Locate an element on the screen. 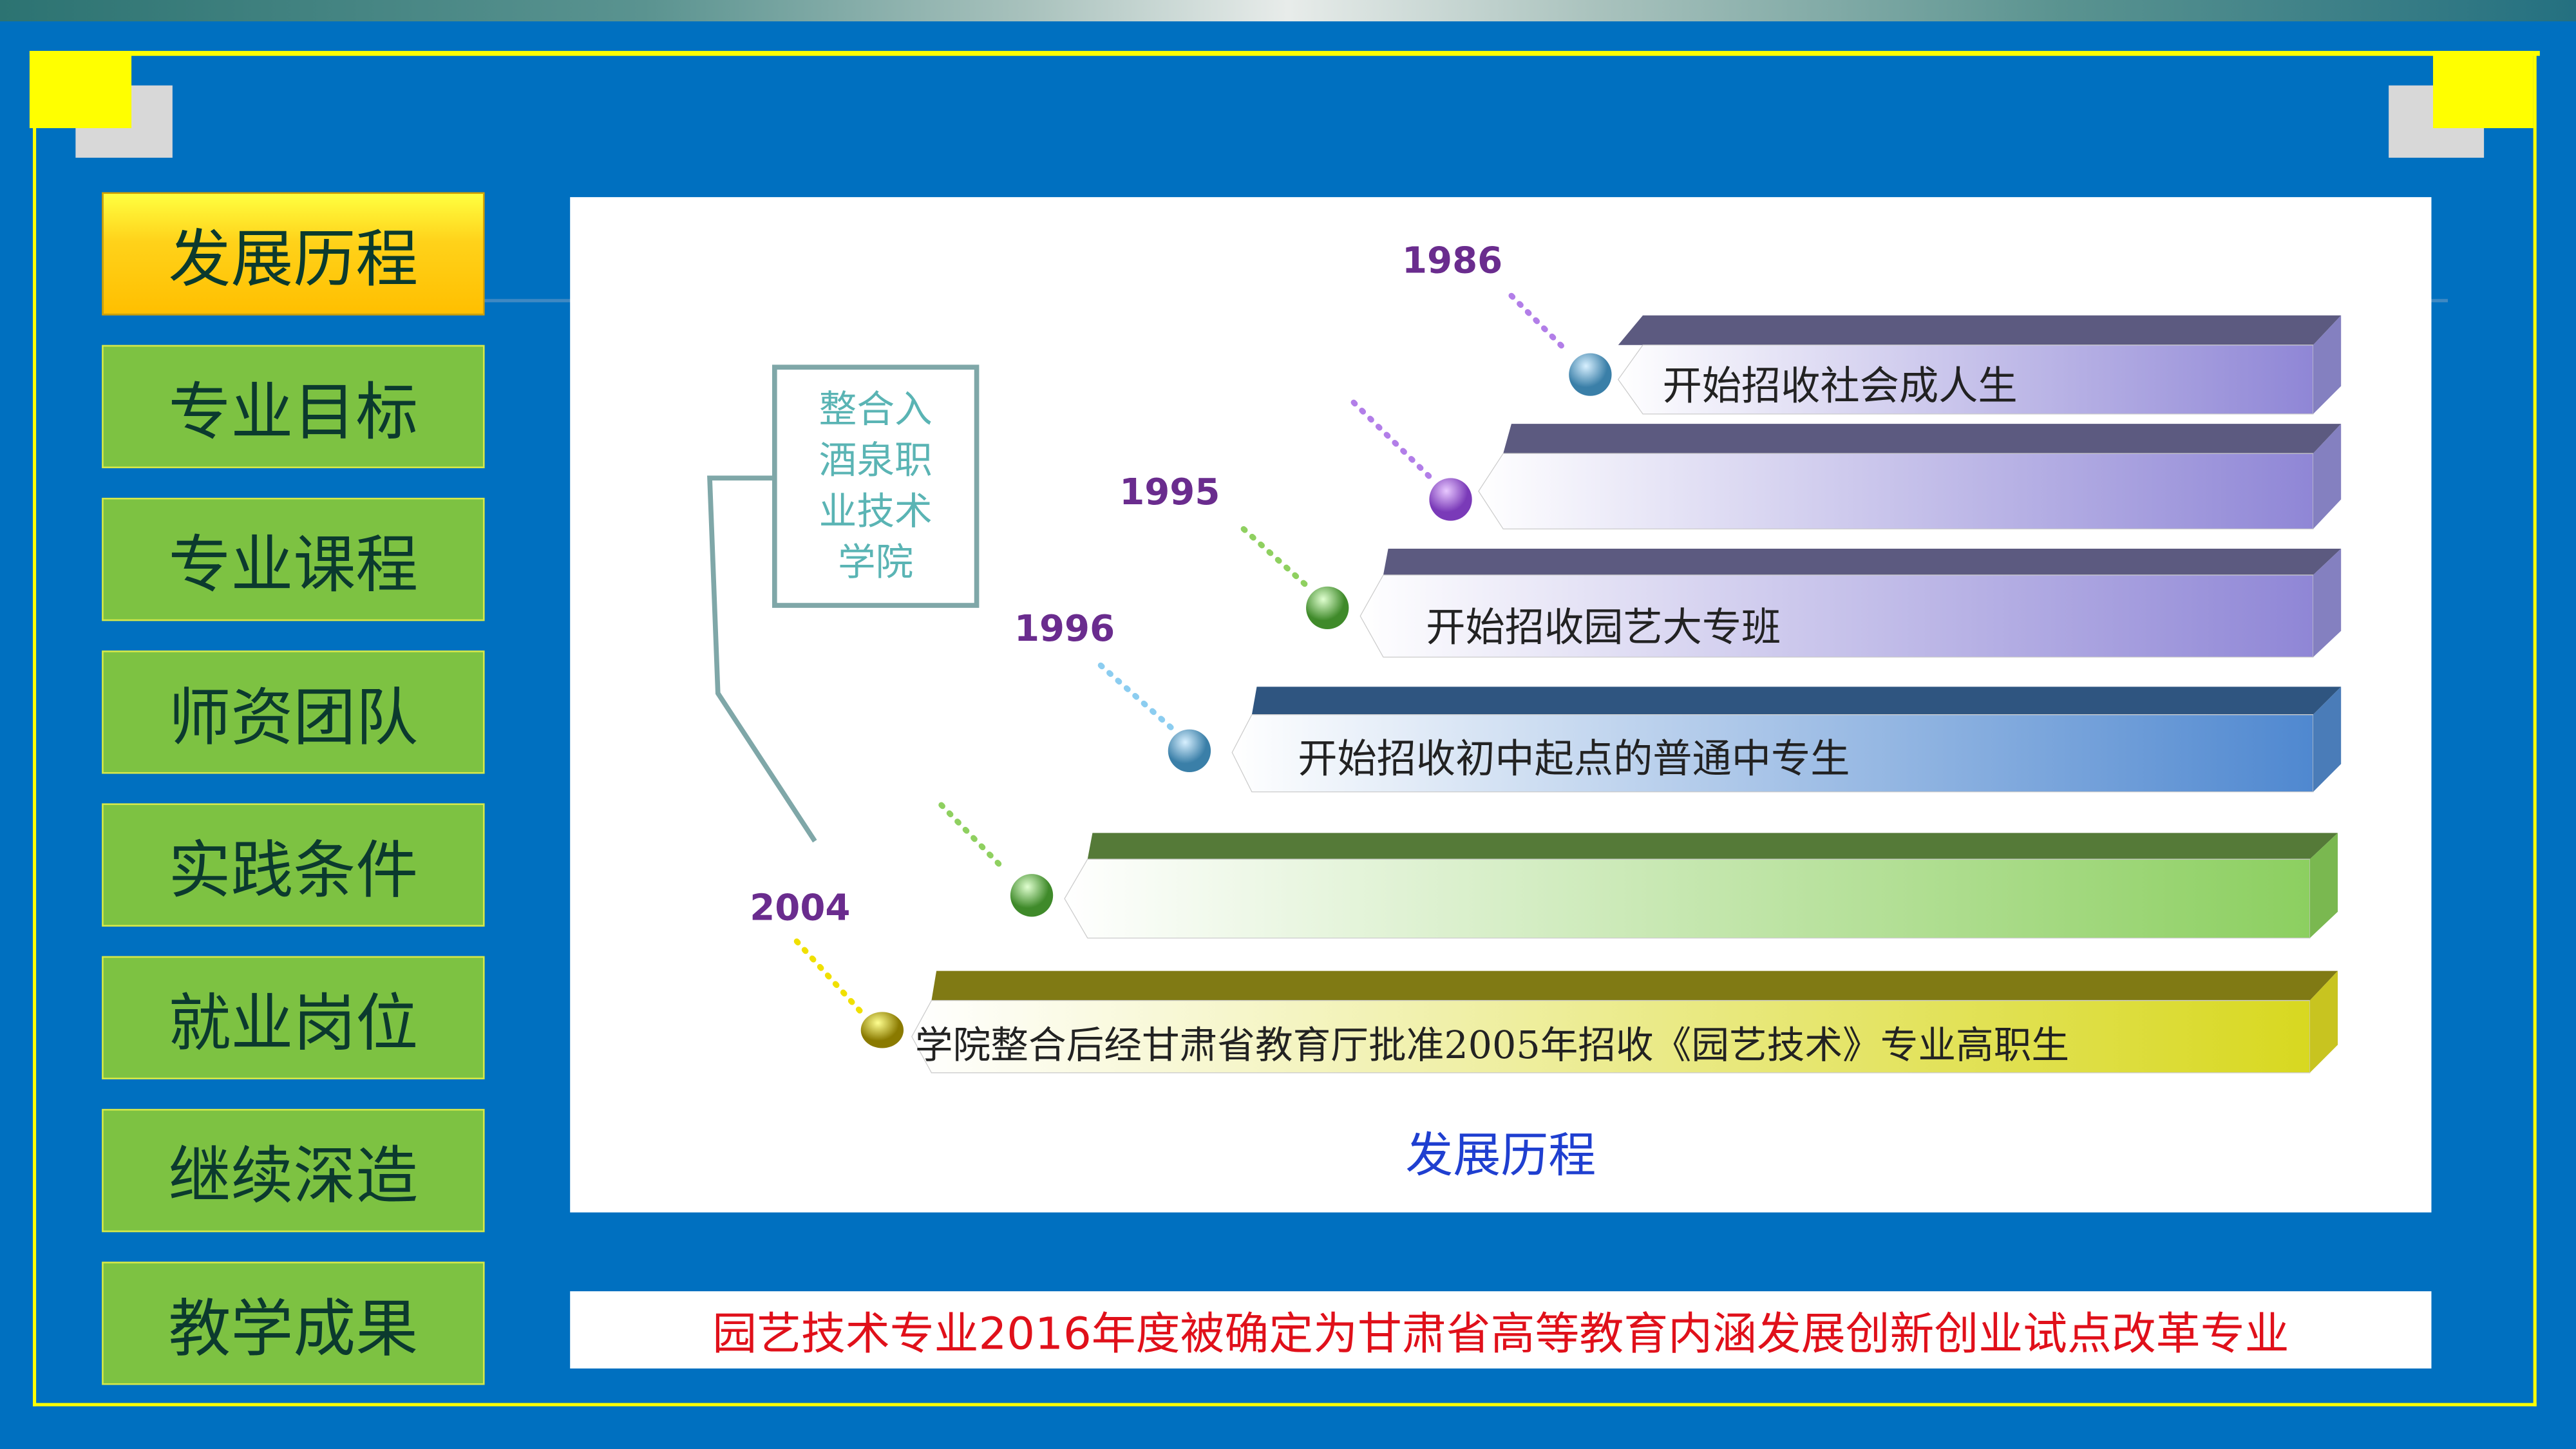 The height and width of the screenshot is (1449, 2576). box-line: 业技术 is located at coordinates (876, 513).